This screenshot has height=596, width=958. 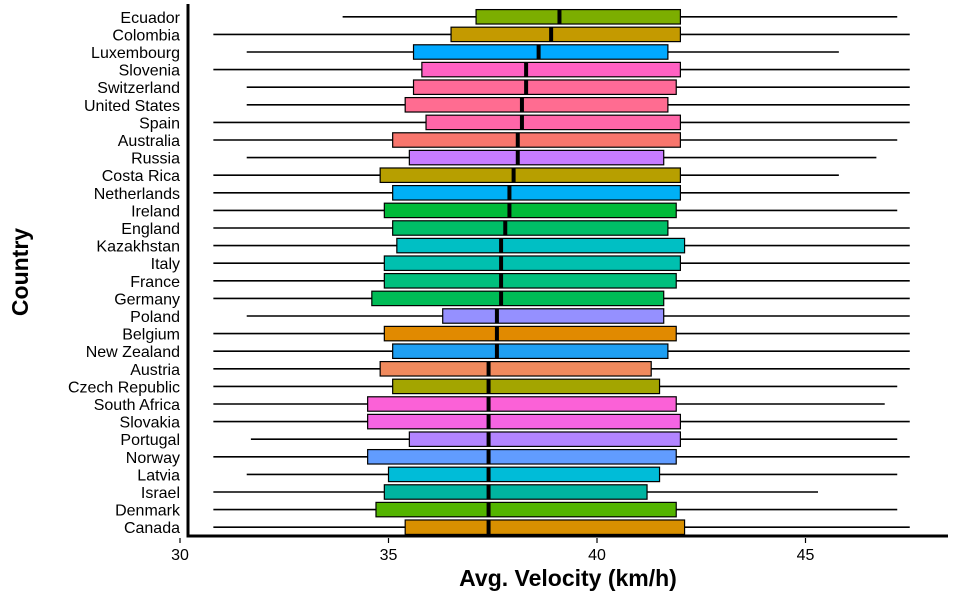 I want to click on box-spain, so click(x=561, y=122).